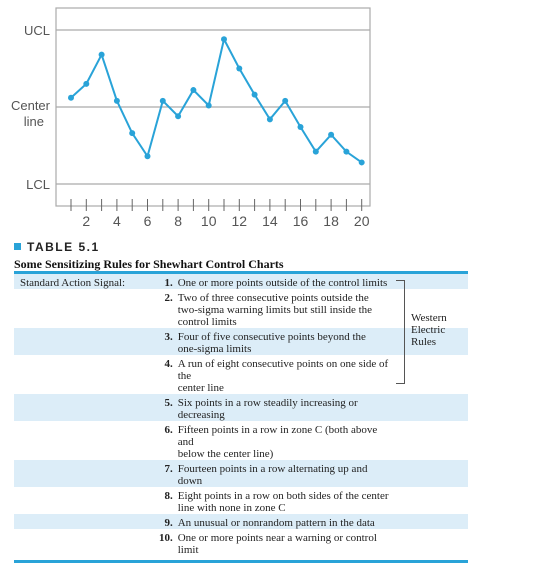 Image resolution: width=552 pixels, height=576 pixels. Describe the element at coordinates (209, 221) in the screenshot. I see `x-tick-label: 10` at that location.